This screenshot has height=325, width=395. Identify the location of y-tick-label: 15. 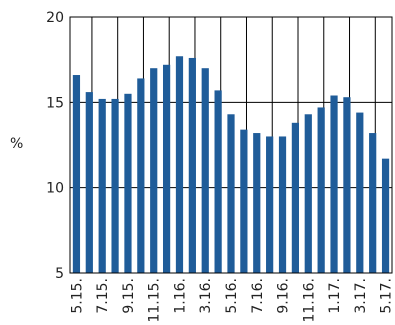
(55, 103).